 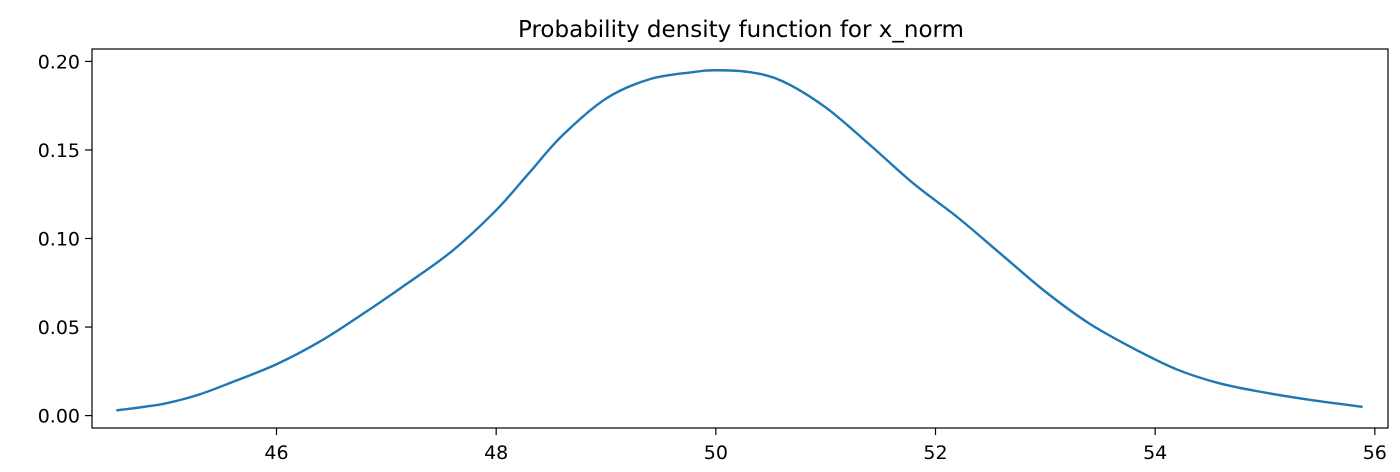 I want to click on y-tick-label: 0.05, so click(x=59, y=328).